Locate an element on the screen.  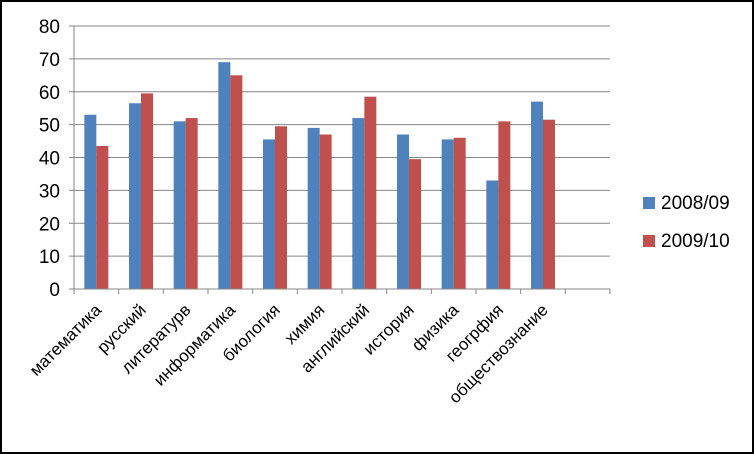
y-tick-label: 40 is located at coordinates (49, 159).